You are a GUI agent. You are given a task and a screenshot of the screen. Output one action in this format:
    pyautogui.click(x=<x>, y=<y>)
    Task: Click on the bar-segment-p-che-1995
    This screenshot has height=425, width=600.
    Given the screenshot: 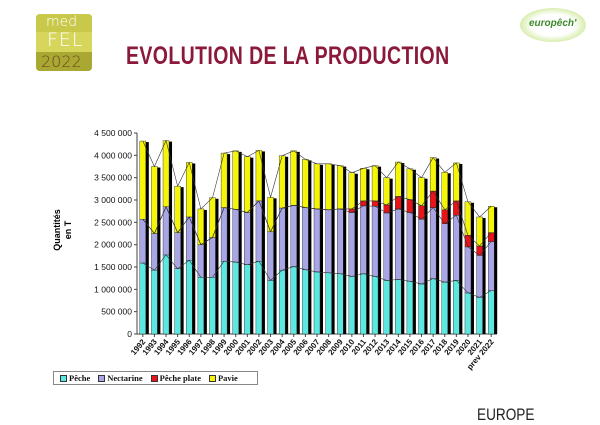 What is the action you would take?
    pyautogui.click(x=177, y=301)
    